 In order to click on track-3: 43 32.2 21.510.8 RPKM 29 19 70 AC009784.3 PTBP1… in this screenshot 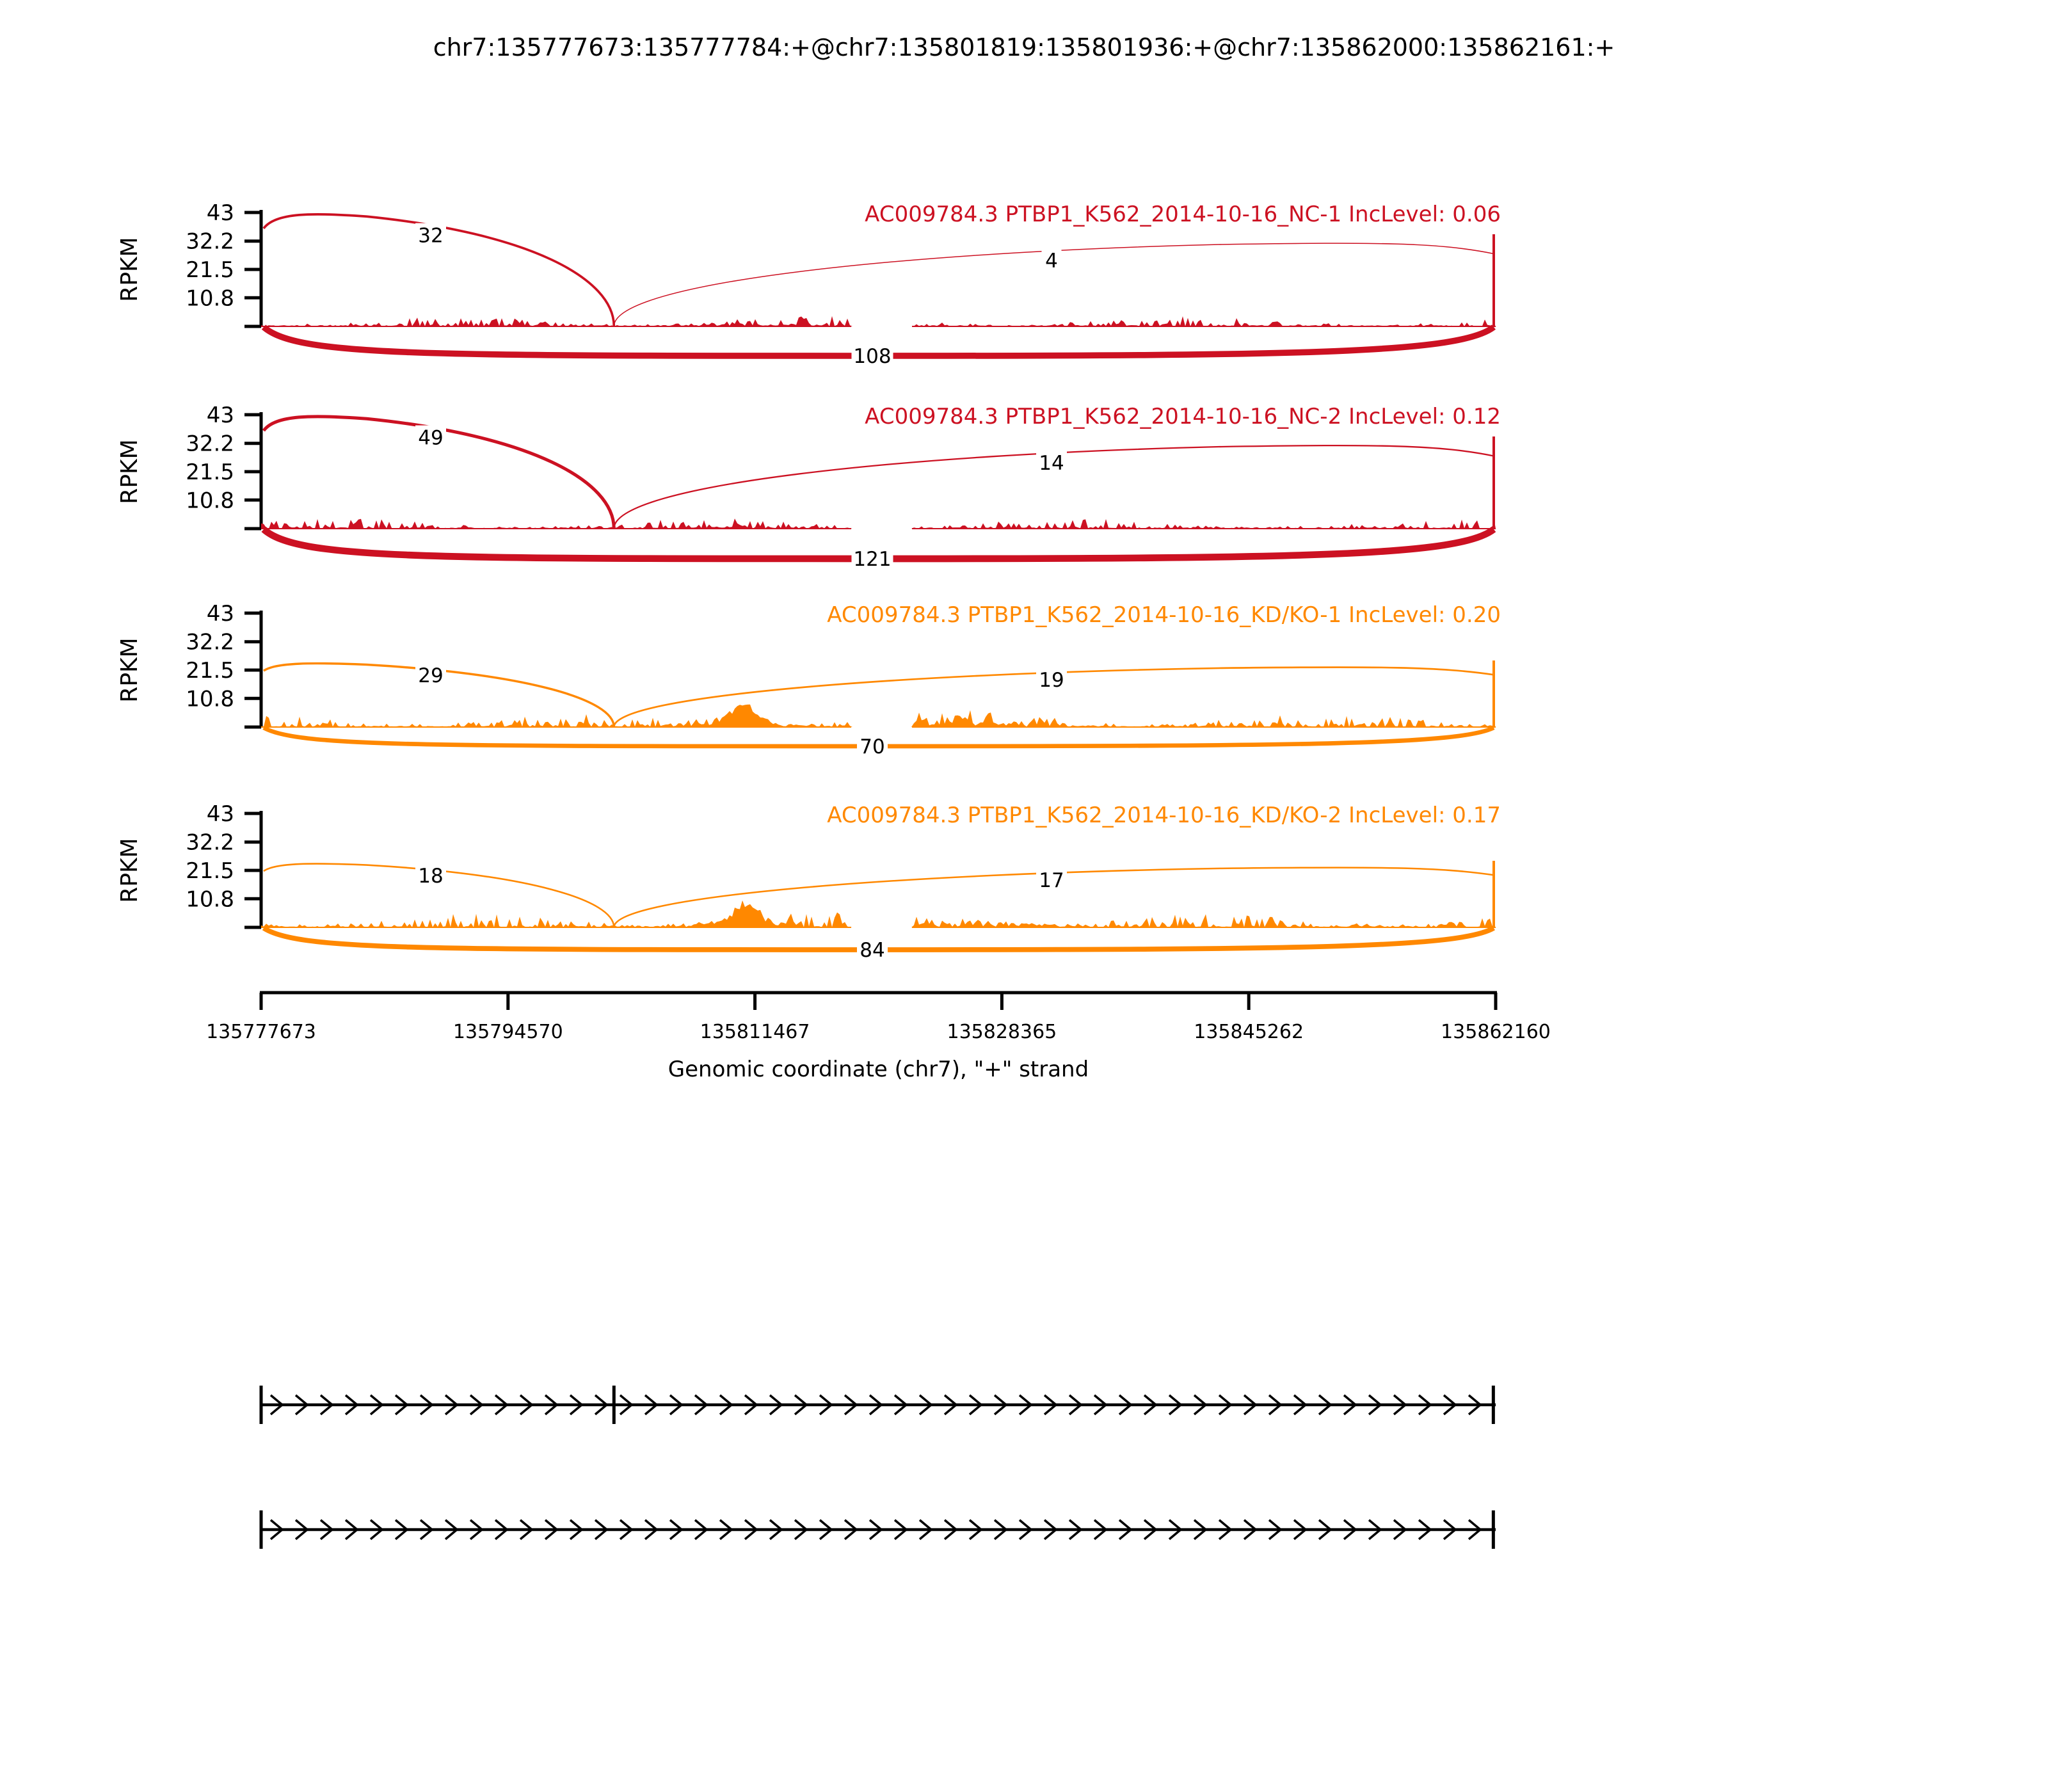, I will do `click(808, 679)`.